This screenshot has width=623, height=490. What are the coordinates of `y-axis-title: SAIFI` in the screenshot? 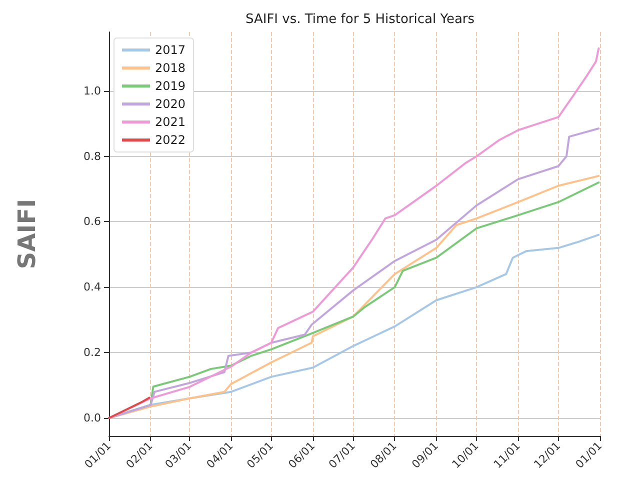 It's located at (27, 234).